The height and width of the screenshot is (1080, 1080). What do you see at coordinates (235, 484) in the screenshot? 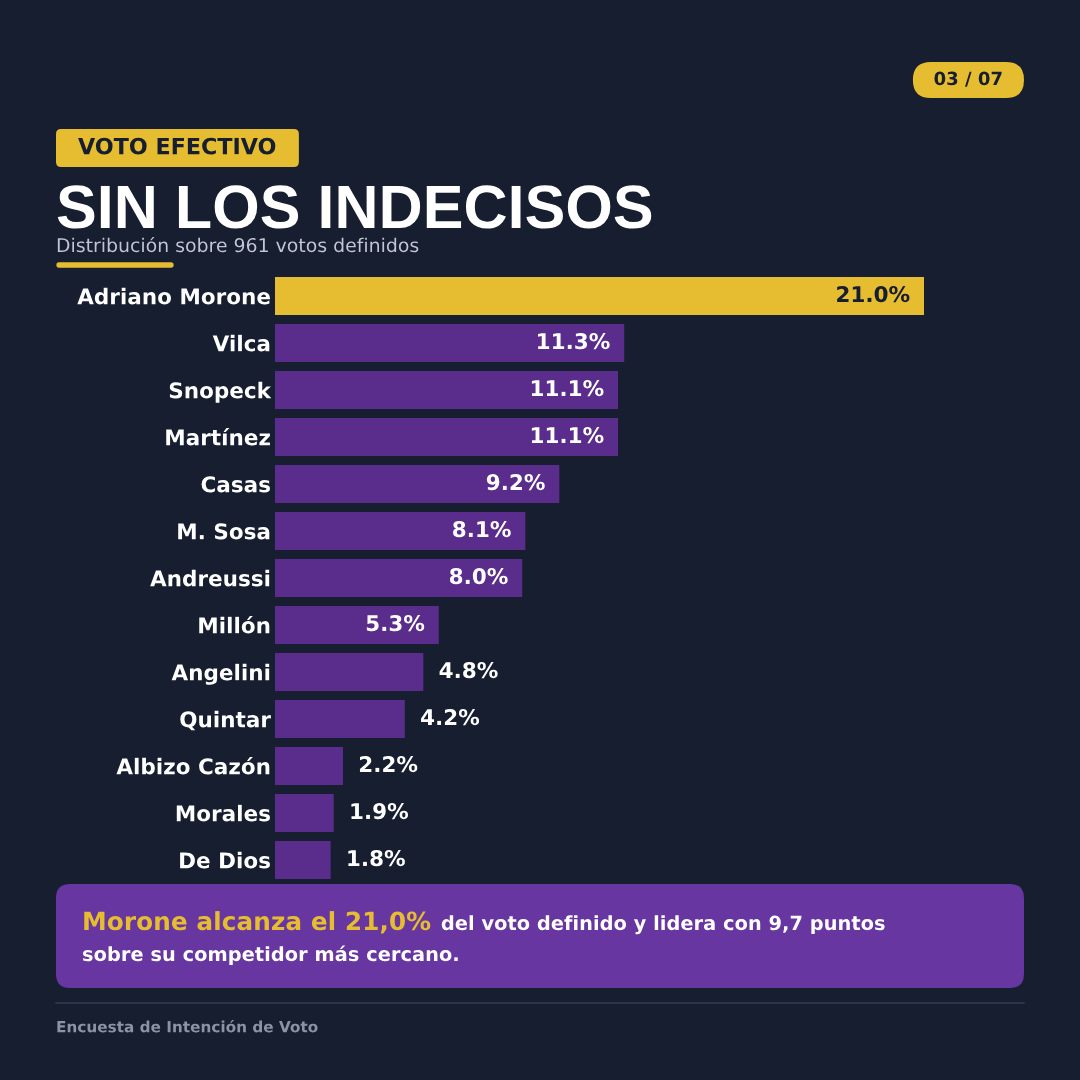
I see `y-tick-label: Casas` at bounding box center [235, 484].